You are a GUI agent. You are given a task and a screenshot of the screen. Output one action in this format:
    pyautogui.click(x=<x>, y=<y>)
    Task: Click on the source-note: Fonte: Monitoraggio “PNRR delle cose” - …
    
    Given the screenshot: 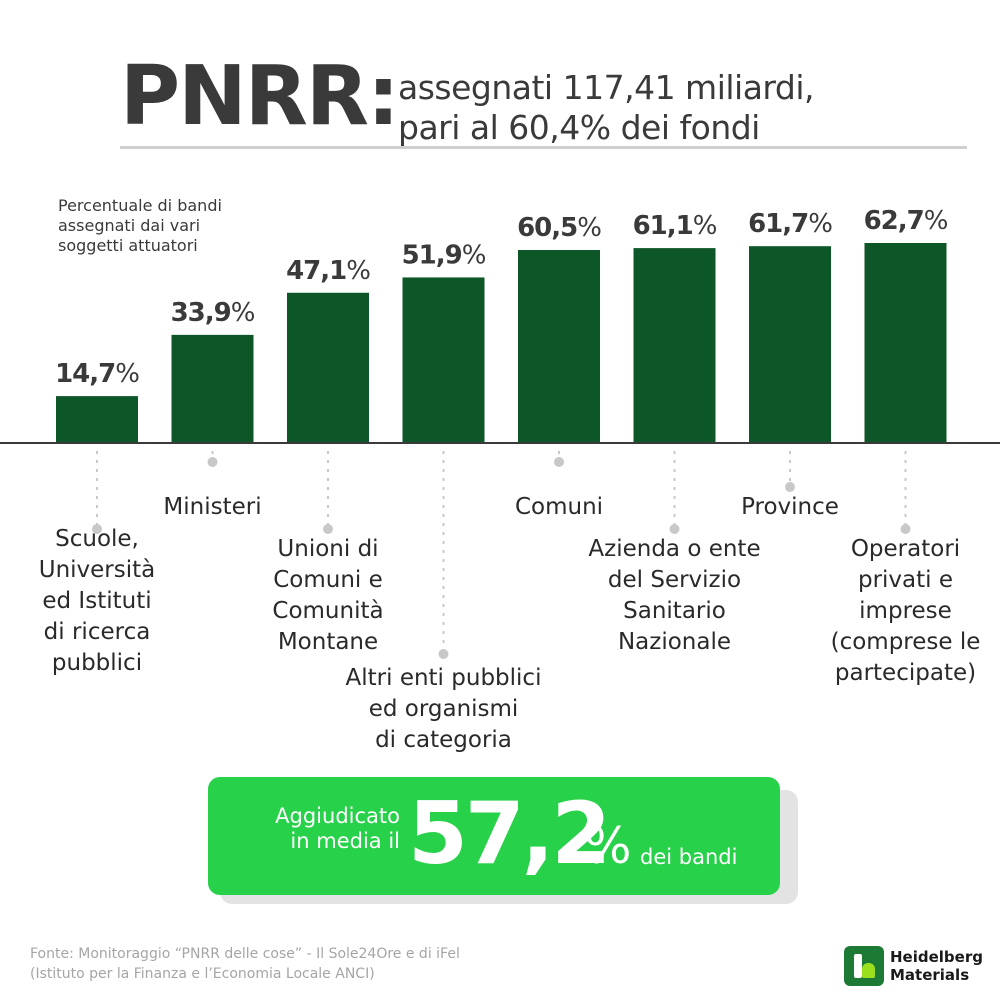 What is the action you would take?
    pyautogui.click(x=310, y=964)
    